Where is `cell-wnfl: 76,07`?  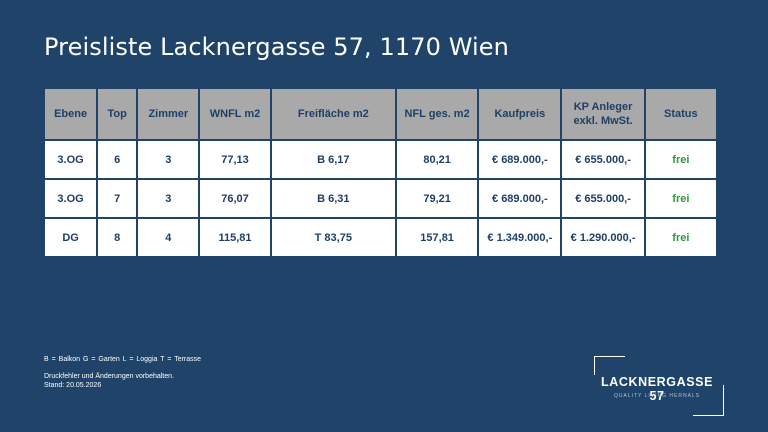 cell-wnfl: 76,07 is located at coordinates (235, 198).